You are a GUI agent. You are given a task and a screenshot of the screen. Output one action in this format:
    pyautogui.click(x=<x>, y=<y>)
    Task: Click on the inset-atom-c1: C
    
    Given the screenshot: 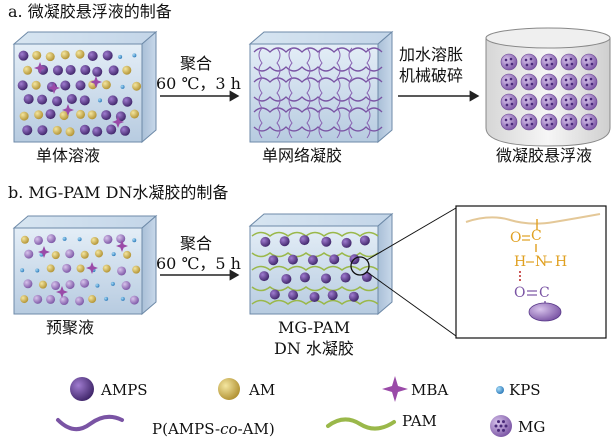 What is the action you would take?
    pyautogui.click(x=536, y=236)
    